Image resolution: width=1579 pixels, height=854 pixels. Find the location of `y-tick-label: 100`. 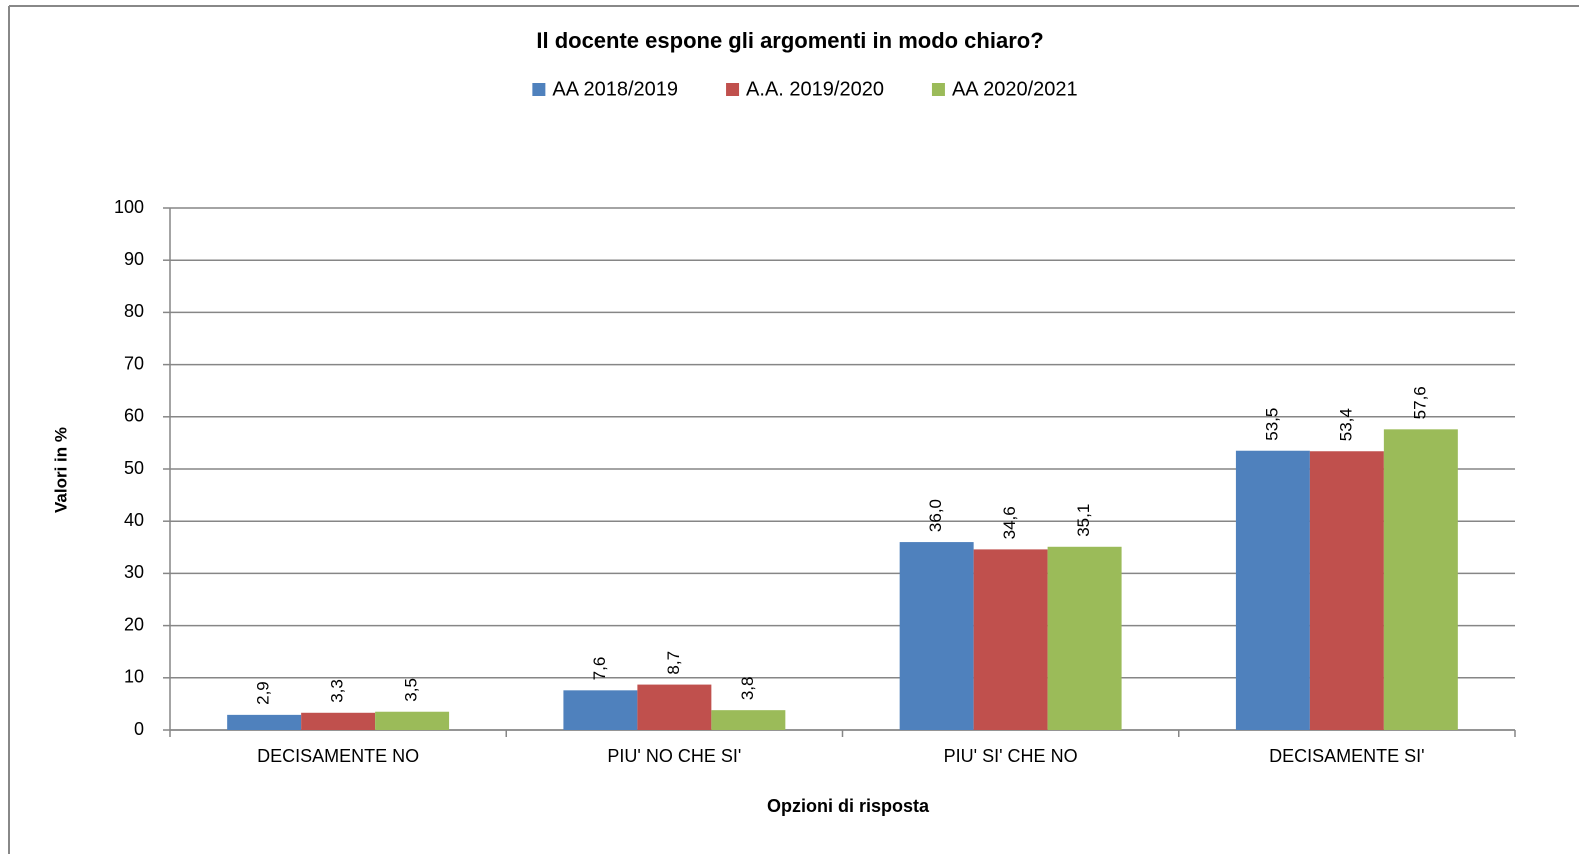

y-tick-label: 100 is located at coordinates (129, 207).